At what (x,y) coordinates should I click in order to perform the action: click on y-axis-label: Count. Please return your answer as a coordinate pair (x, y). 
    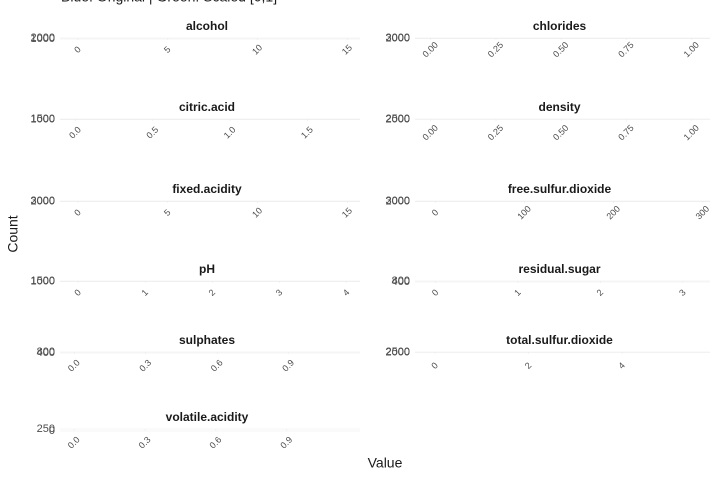
    Looking at the image, I should click on (13, 233).